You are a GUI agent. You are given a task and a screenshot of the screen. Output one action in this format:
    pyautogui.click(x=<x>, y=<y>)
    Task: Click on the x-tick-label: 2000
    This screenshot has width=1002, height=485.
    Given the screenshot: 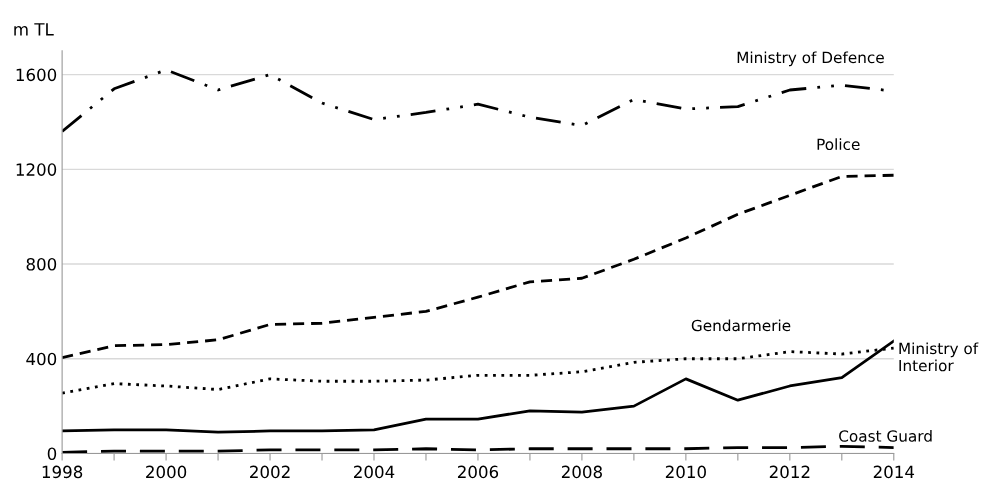 What is the action you would take?
    pyautogui.click(x=166, y=472)
    